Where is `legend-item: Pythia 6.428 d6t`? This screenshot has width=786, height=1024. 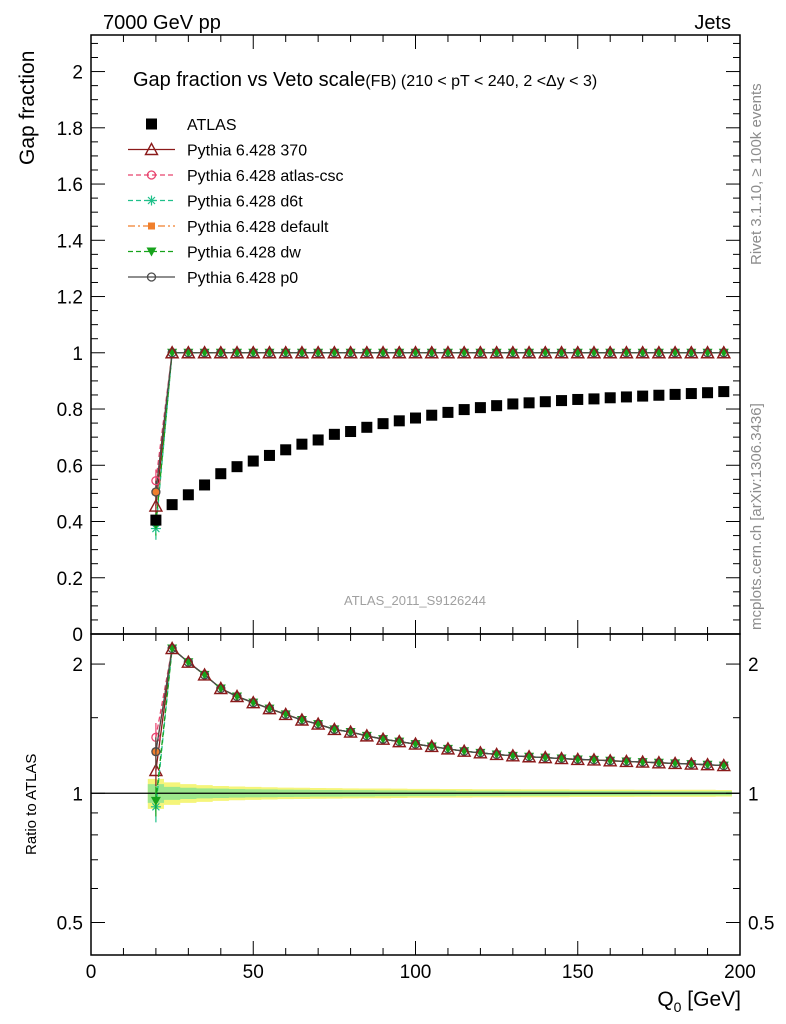
legend-item: Pythia 6.428 d6t is located at coordinates (215, 202).